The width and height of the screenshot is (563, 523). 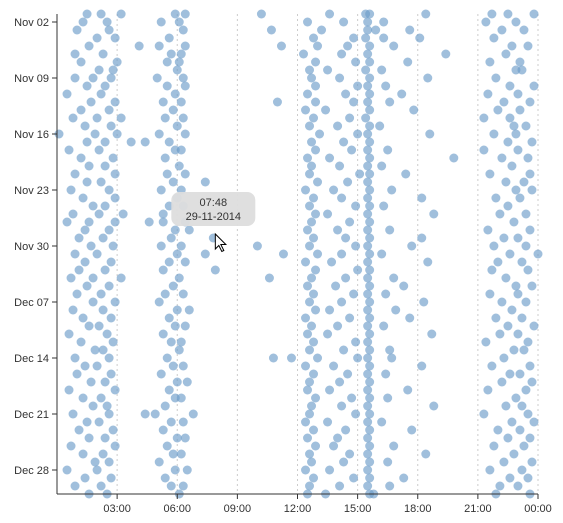 I want to click on x-tick-label: 00:00, so click(x=538, y=509).